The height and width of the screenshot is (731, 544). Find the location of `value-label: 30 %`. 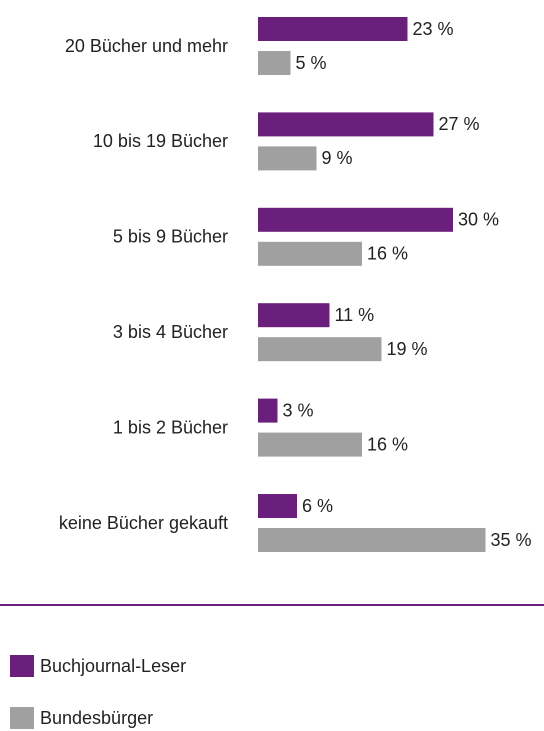

value-label: 30 % is located at coordinates (478, 220).